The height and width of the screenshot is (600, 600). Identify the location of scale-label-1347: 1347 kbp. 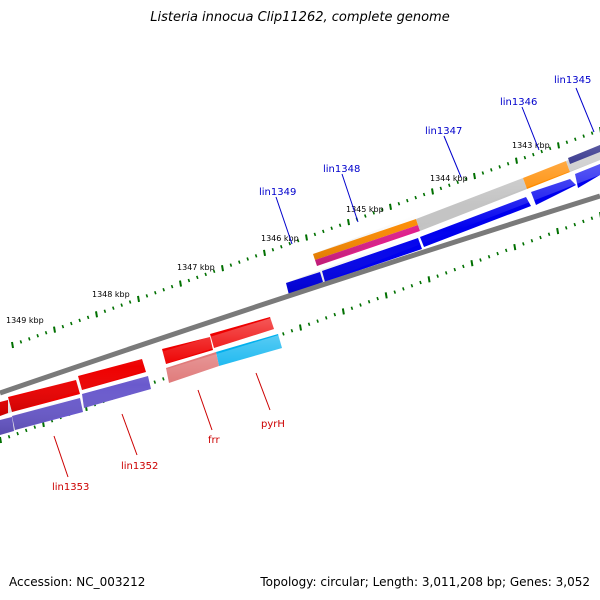
(196, 267).